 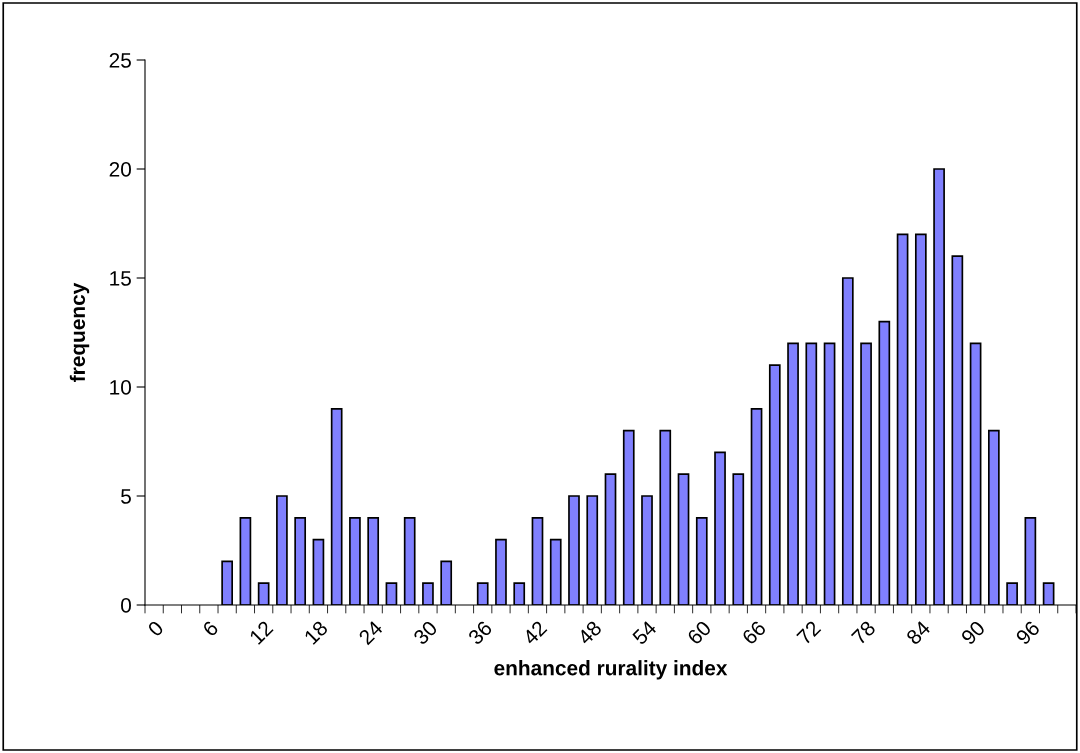 What do you see at coordinates (316, 632) in the screenshot?
I see `x-tick-label: 18` at bounding box center [316, 632].